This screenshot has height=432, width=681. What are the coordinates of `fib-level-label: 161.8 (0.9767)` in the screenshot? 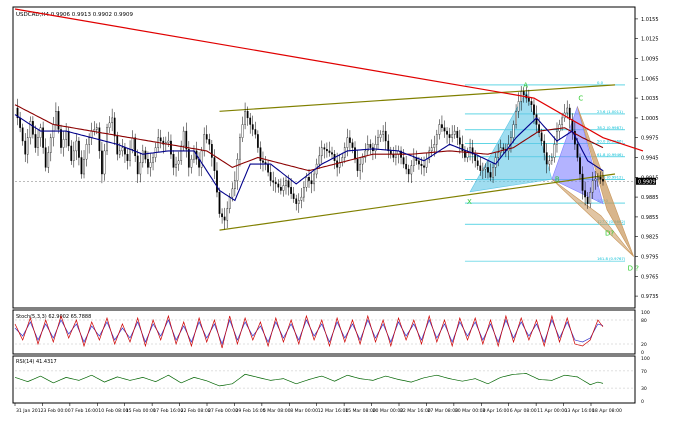 It's located at (611, 258).